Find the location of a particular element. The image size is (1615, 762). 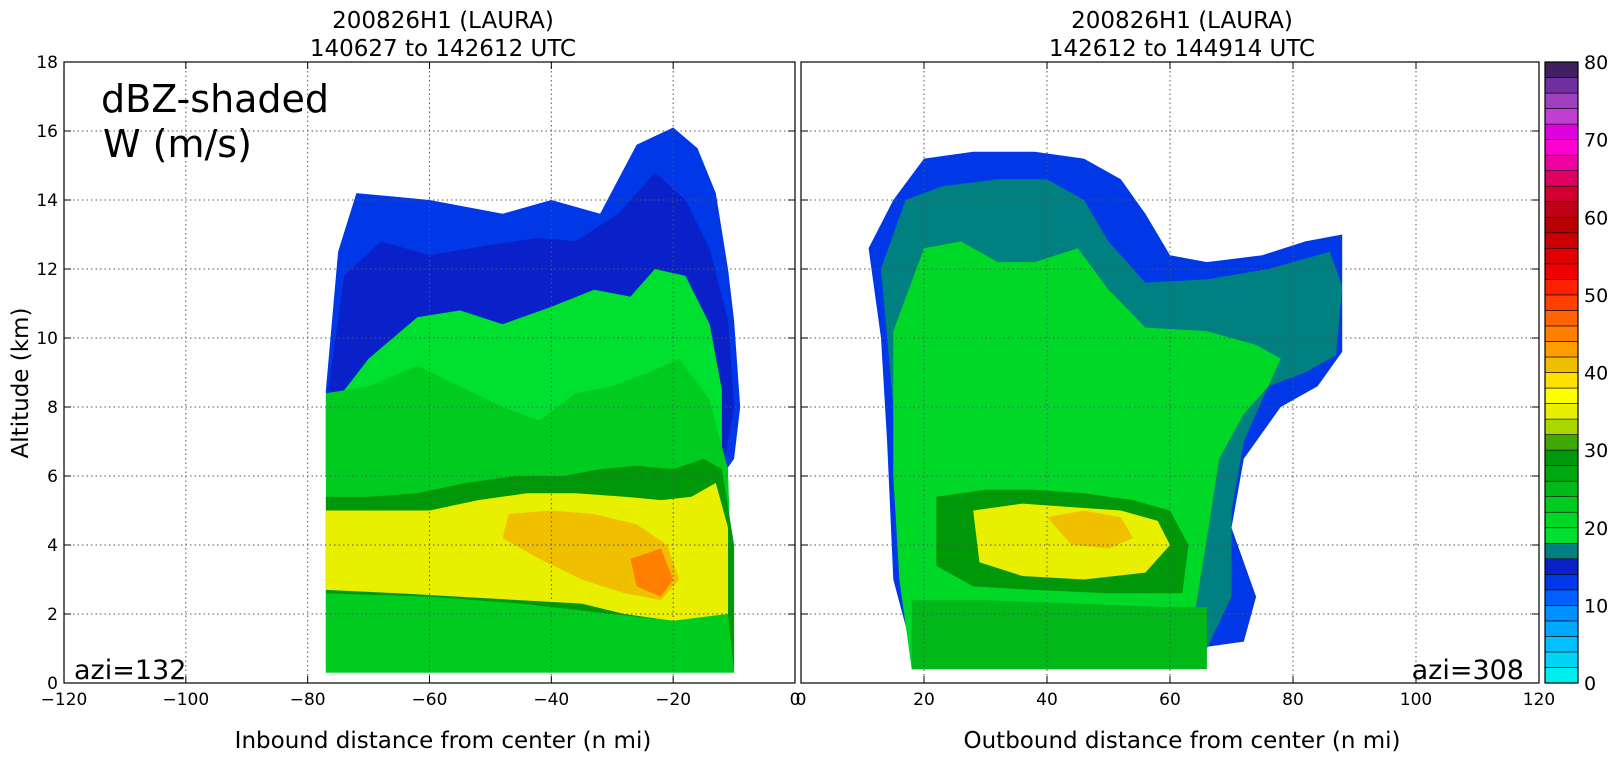

colorbar-tick-label: 0 is located at coordinates (1590, 684).